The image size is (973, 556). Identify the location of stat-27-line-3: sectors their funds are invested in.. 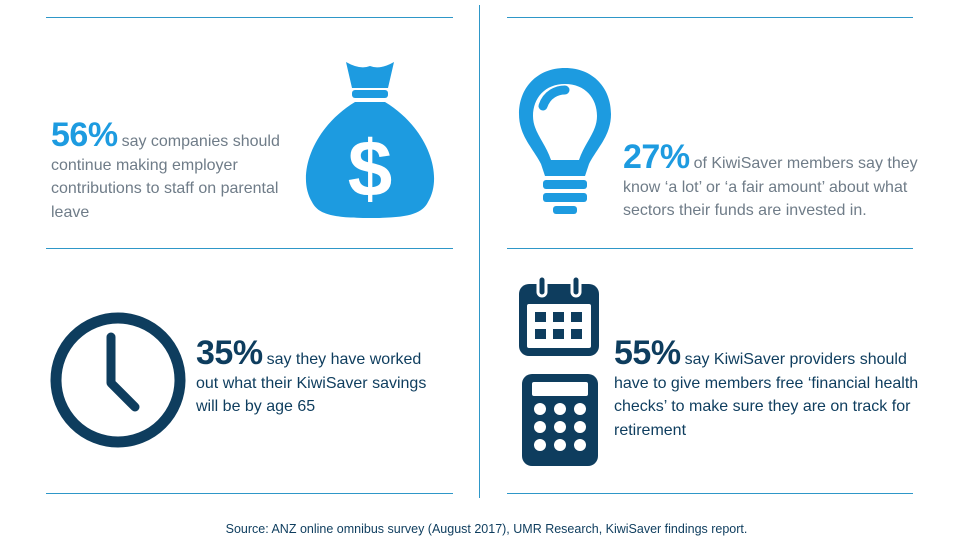
(745, 210).